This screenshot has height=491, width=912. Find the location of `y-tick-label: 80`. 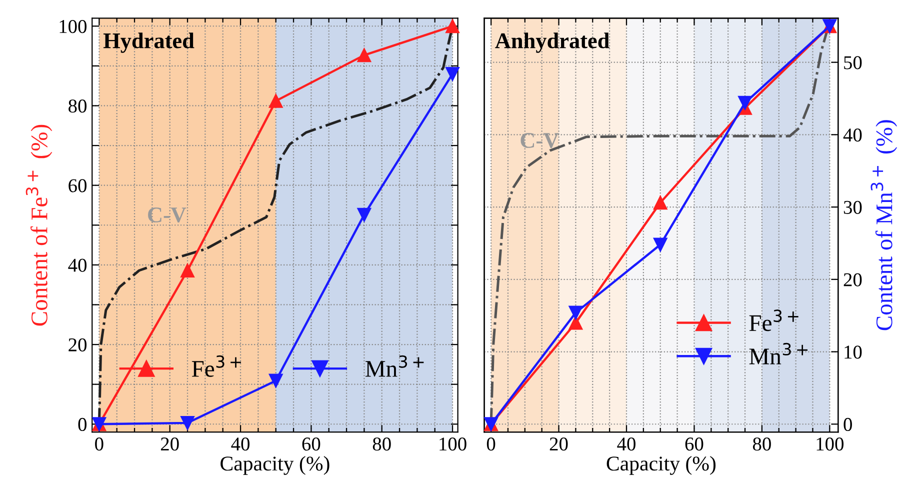

y-tick-label: 80 is located at coordinates (77, 106).